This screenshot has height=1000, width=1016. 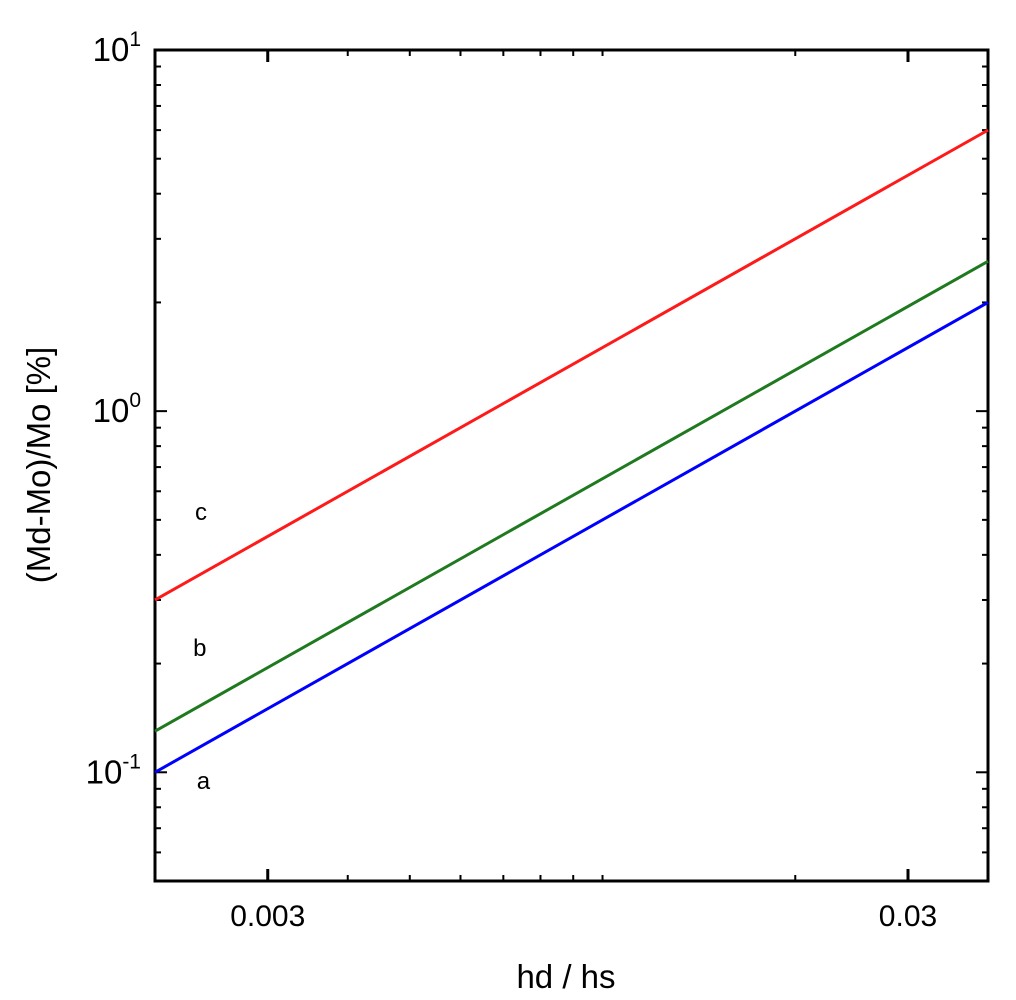 What do you see at coordinates (113, 770) in the screenshot?
I see `y-tick-label: 10⁻¹` at bounding box center [113, 770].